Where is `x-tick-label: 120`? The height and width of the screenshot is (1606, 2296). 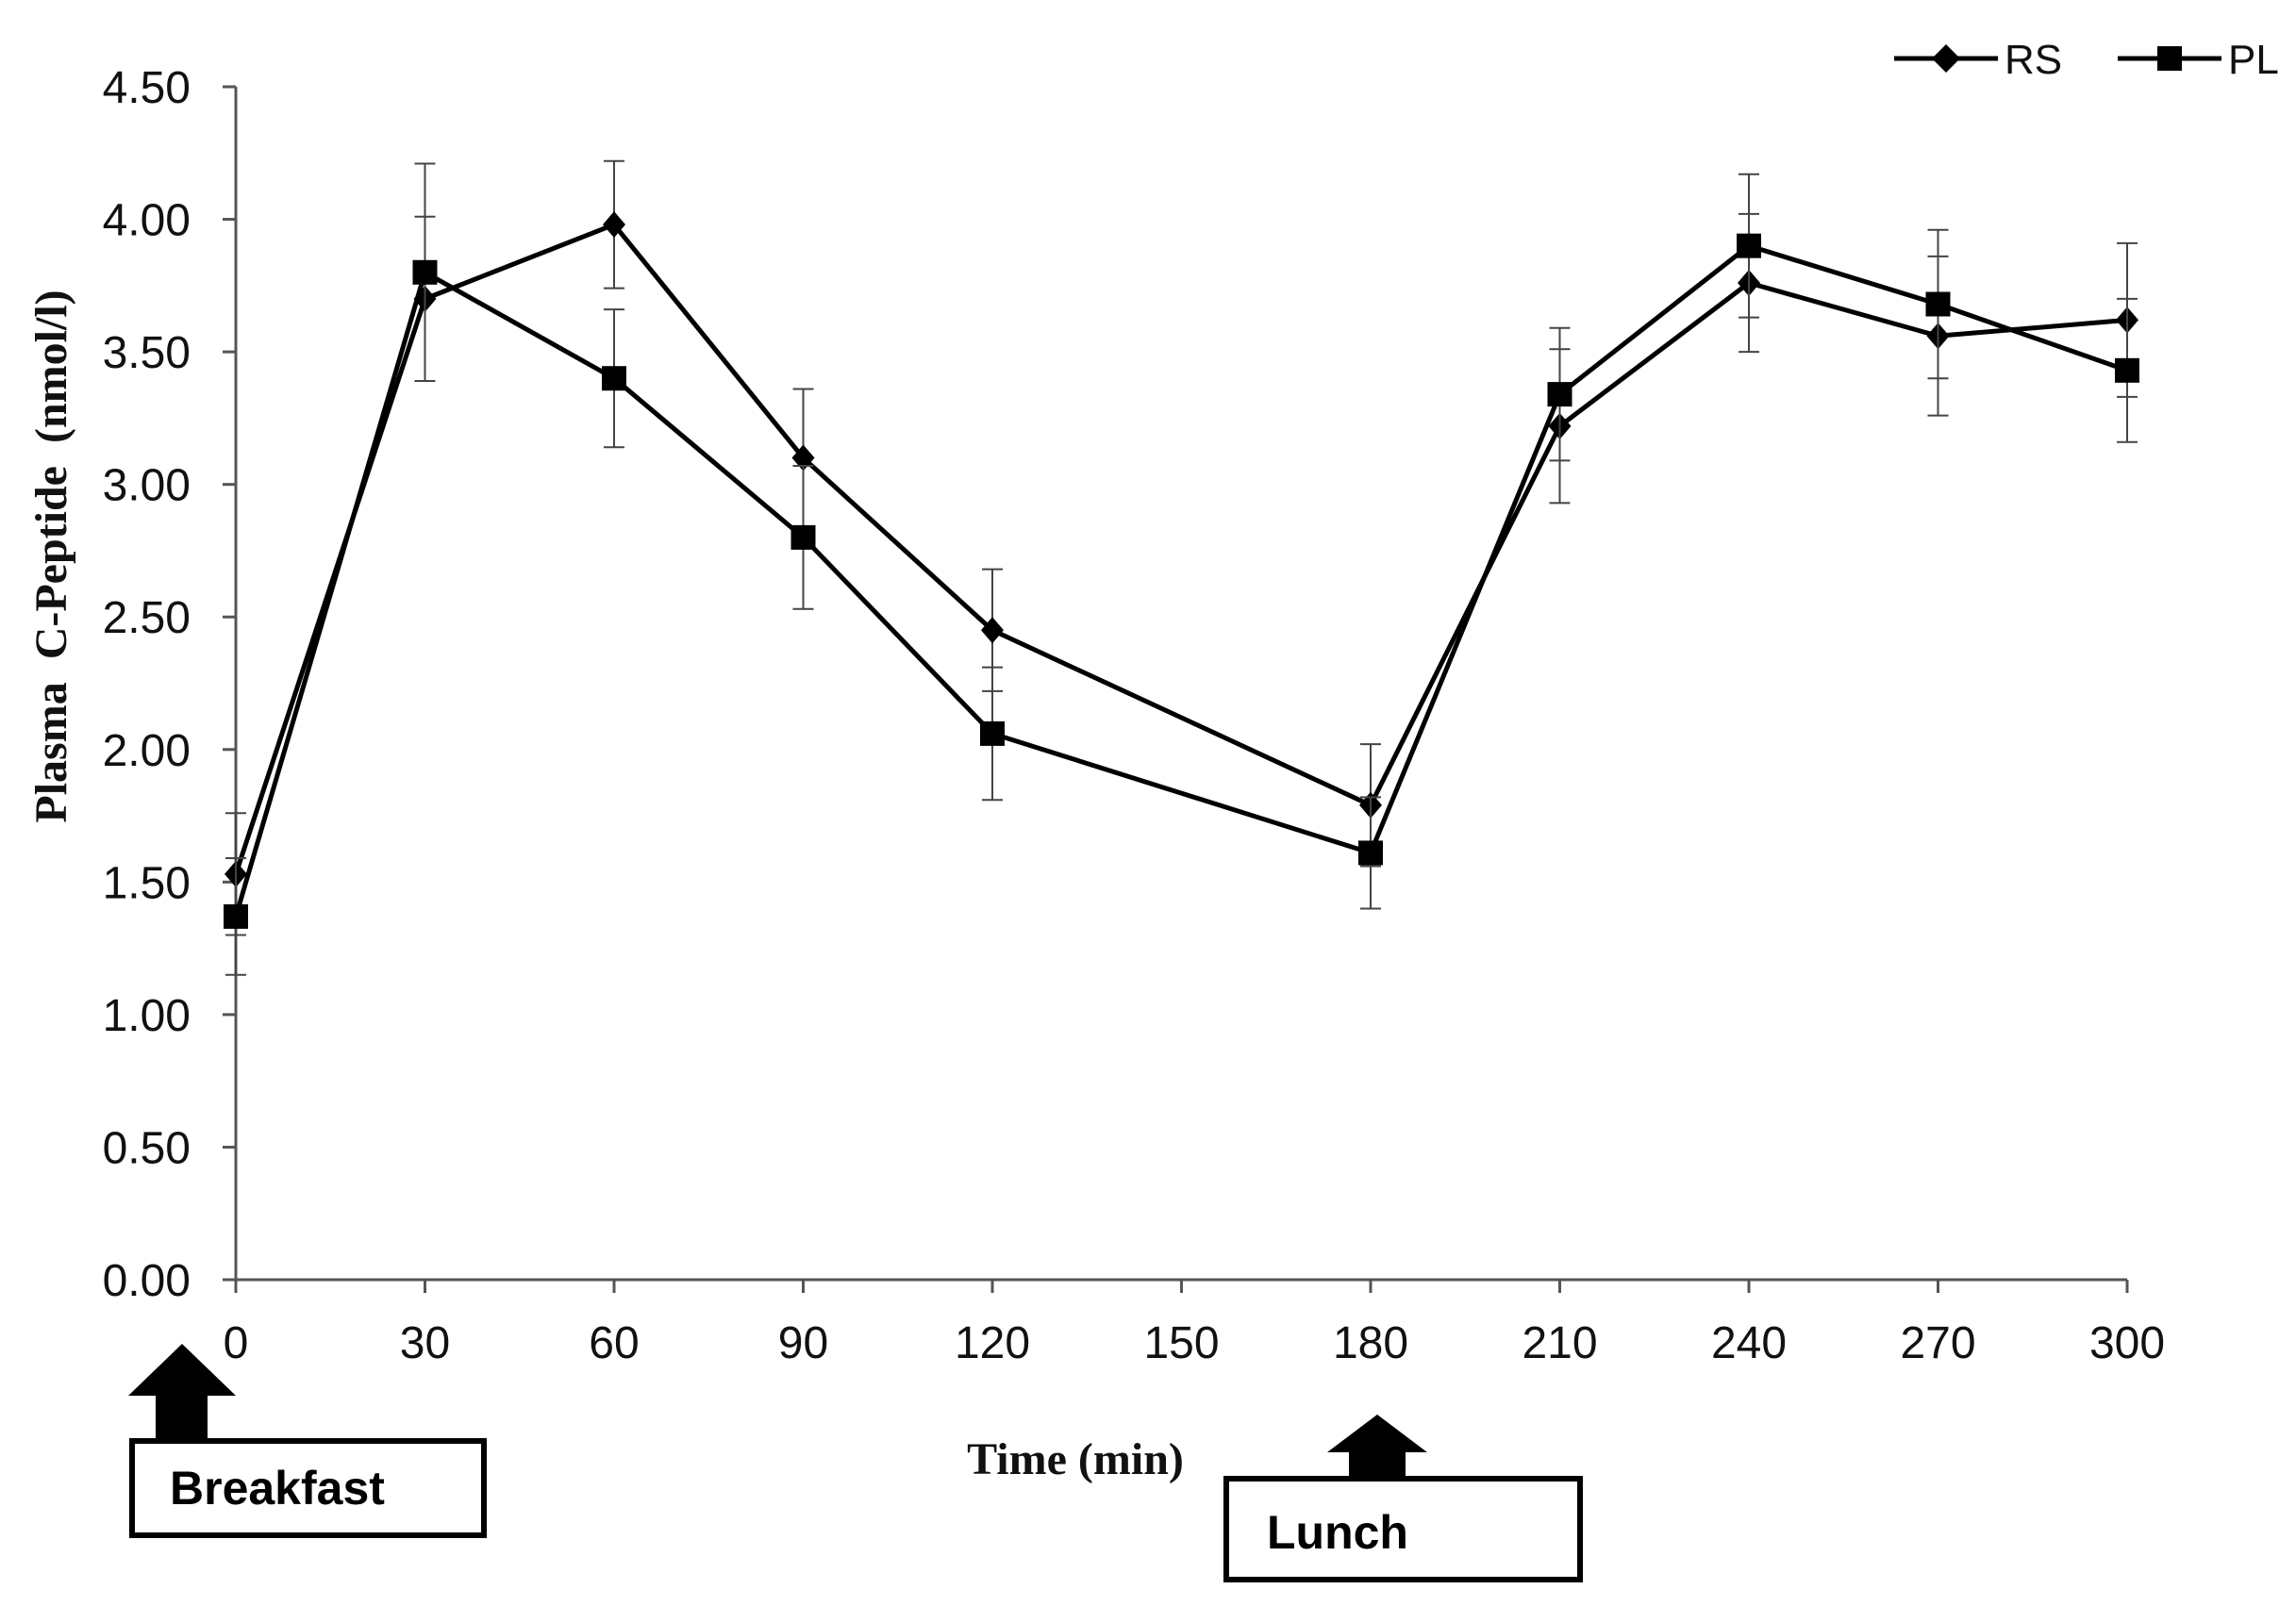 x-tick-label: 120 is located at coordinates (992, 1343).